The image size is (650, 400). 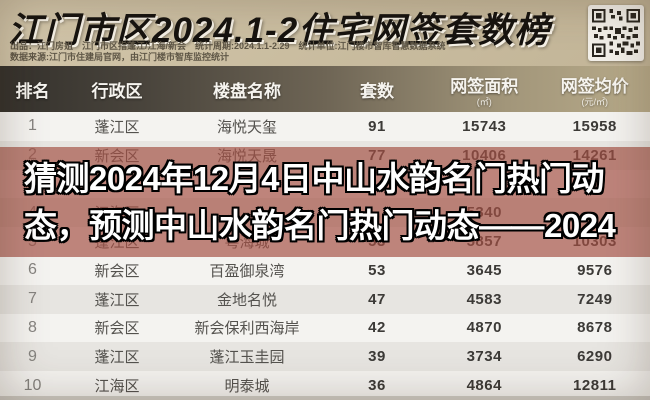 What do you see at coordinates (117, 387) in the screenshot?
I see `cell-district: 江海区` at bounding box center [117, 387].